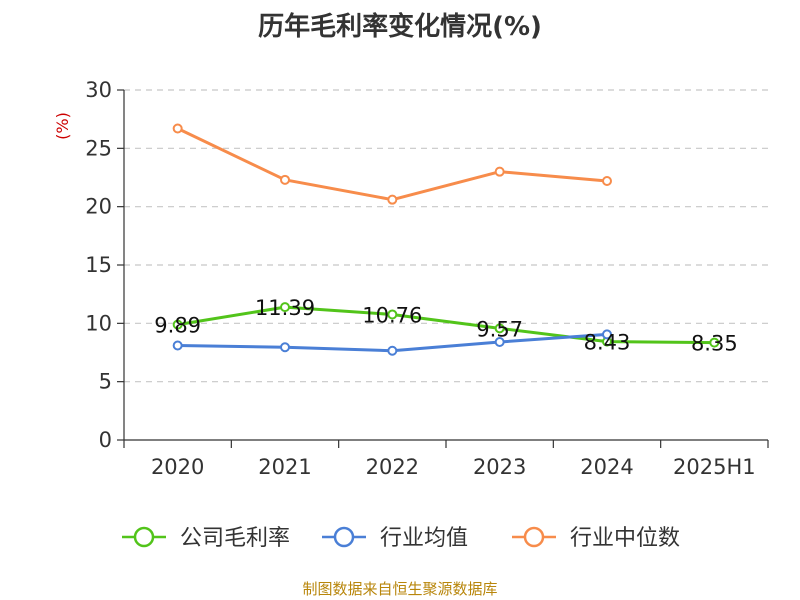  What do you see at coordinates (499, 467) in the screenshot?
I see `x-tick-label: 2023` at bounding box center [499, 467].